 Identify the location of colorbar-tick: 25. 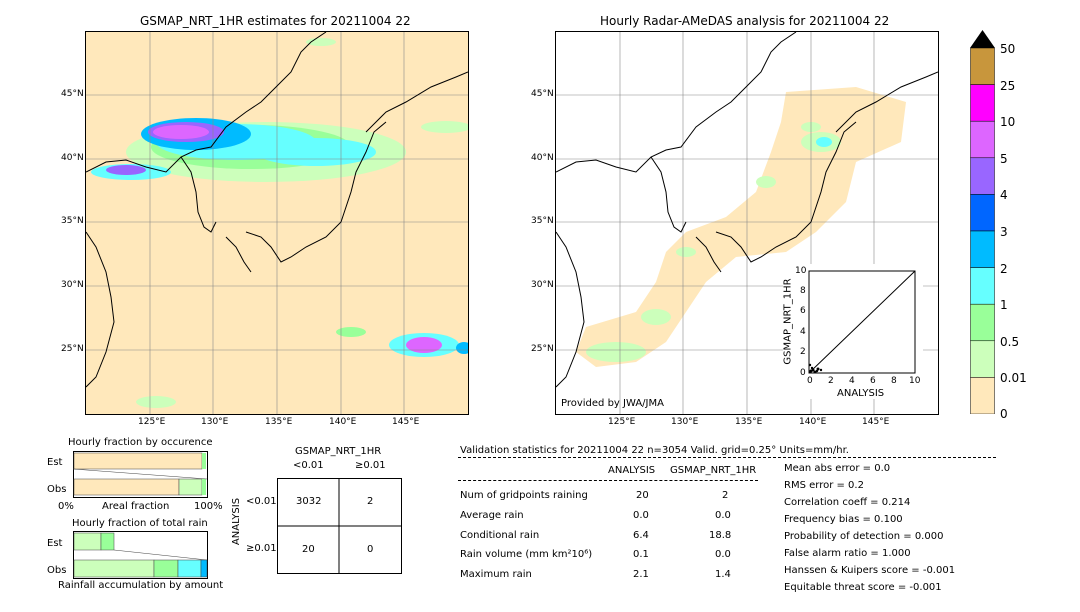
(1008, 86).